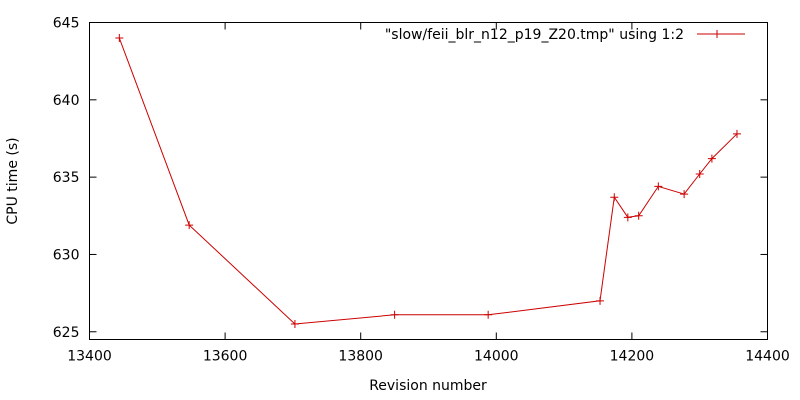  Describe the element at coordinates (66, 333) in the screenshot. I see `y-tick-label: 625` at that location.